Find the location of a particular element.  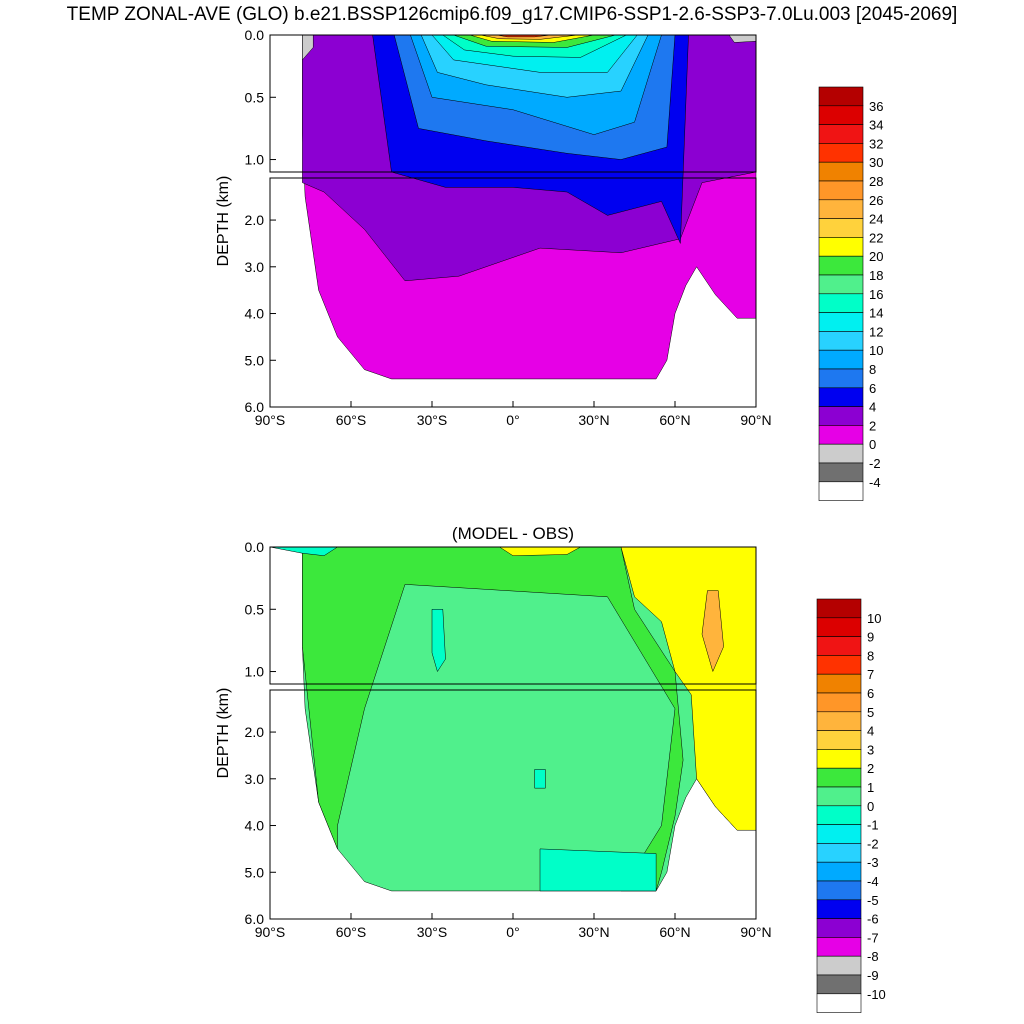

colorbar-label: 16 is located at coordinates (876, 294).